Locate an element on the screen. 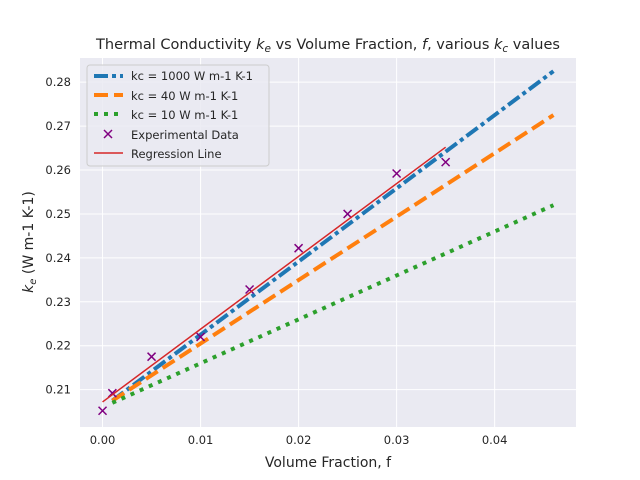 The image size is (640, 480). legend-label-experimental: Experimental Data is located at coordinates (185, 135).